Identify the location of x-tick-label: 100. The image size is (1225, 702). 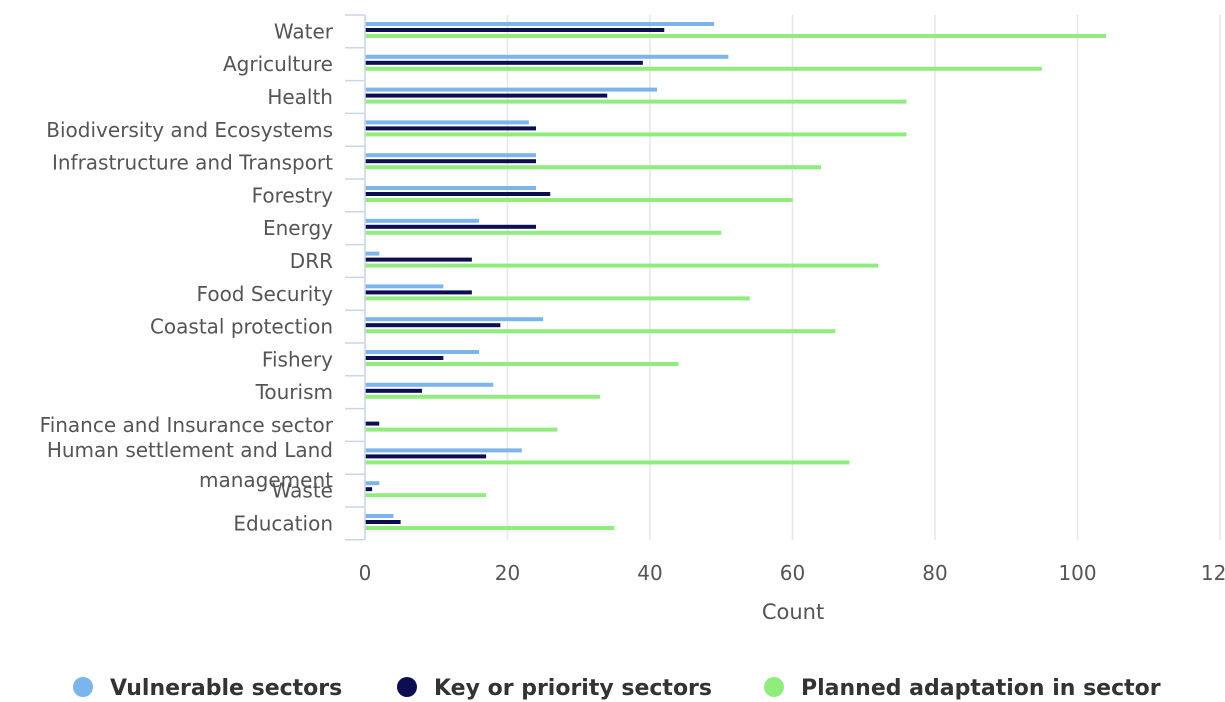
(1077, 573).